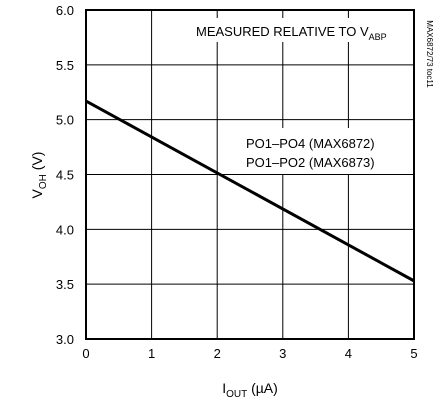  I want to click on x-tick-label: 1, so click(151, 353).